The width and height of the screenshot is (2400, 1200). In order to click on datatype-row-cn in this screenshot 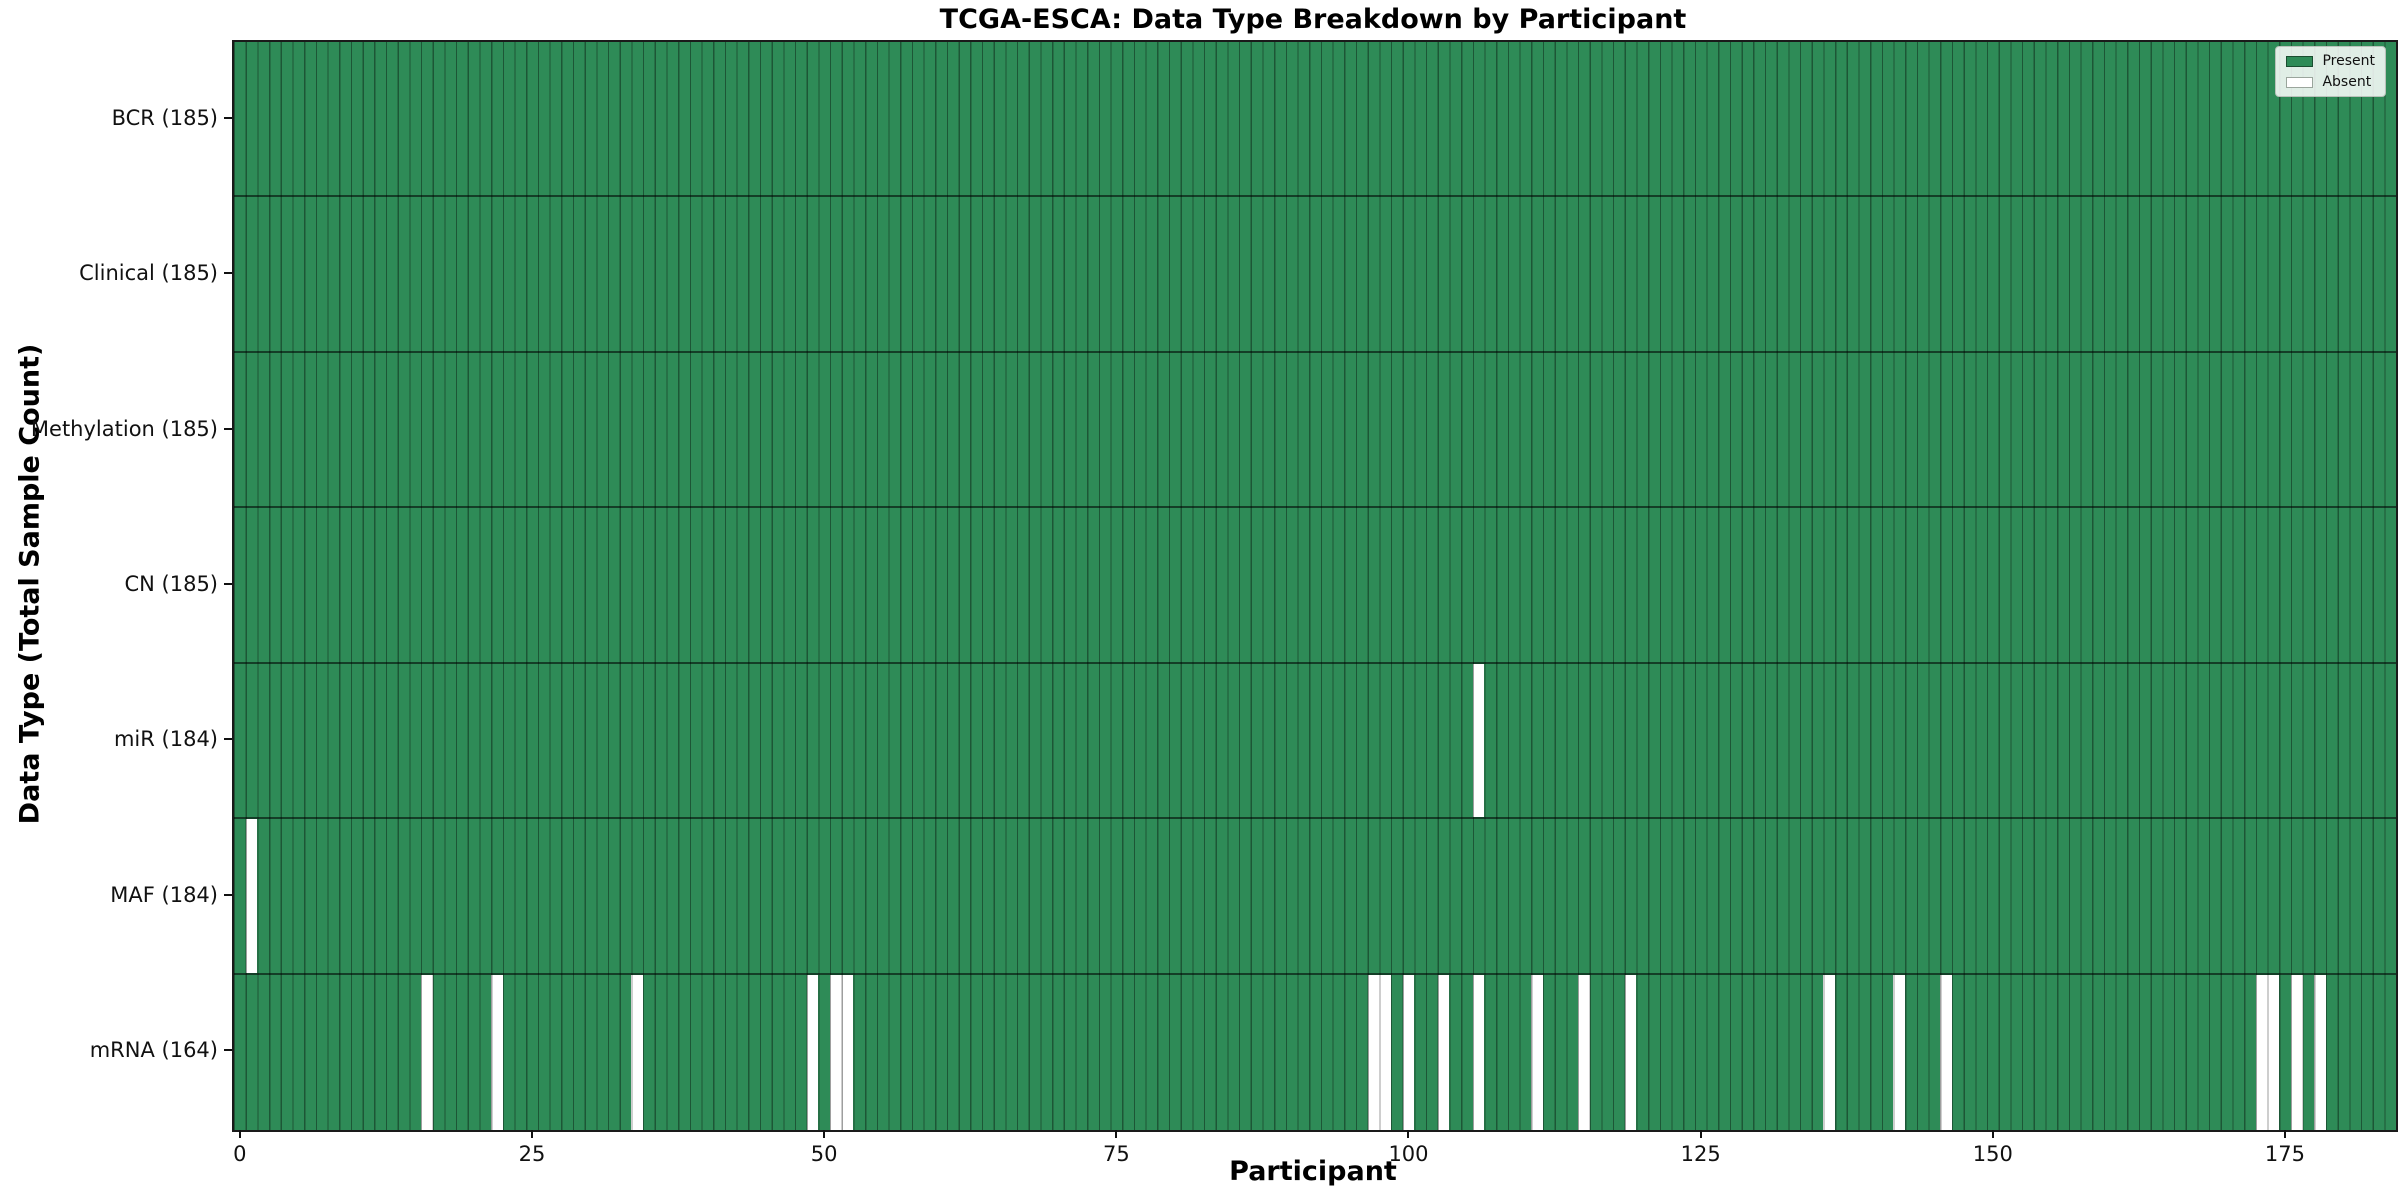, I will do `click(1315, 586)`.